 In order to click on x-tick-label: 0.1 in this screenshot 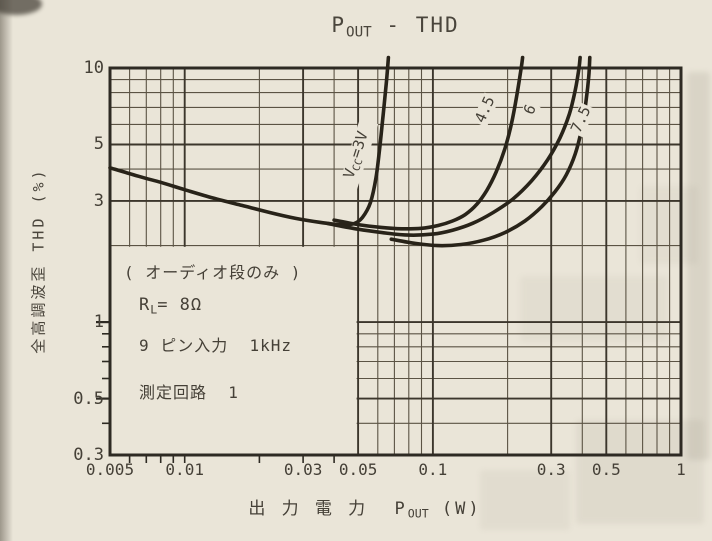, I will do `click(433, 469)`.